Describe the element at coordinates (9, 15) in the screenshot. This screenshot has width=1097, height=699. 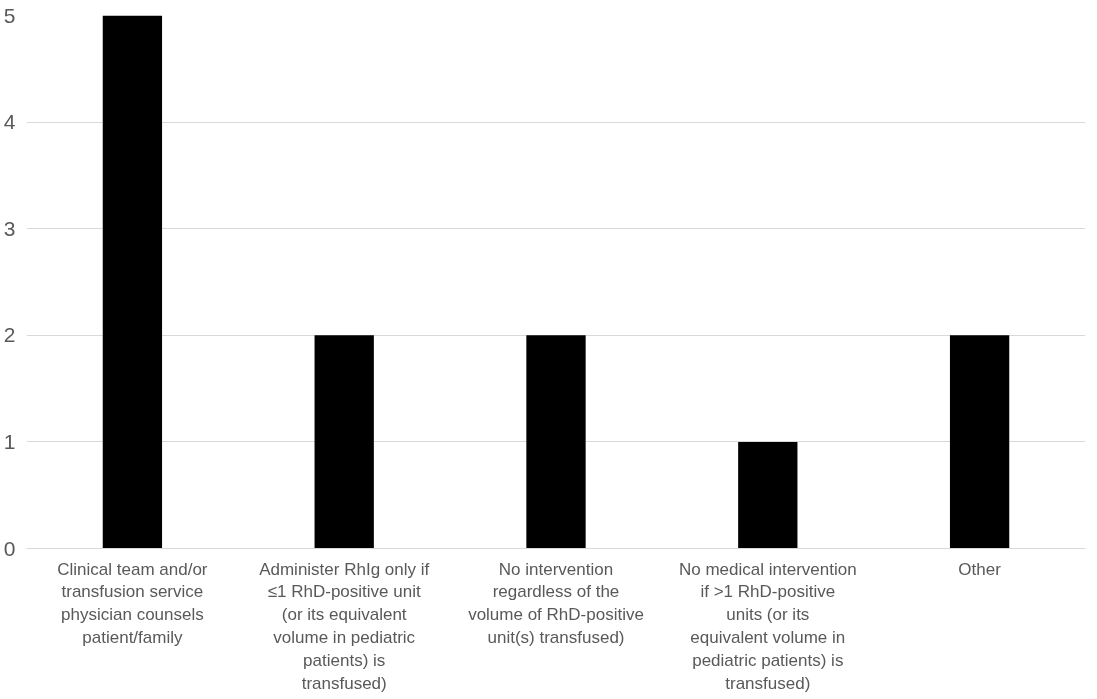
I see `y-tick-label: 5` at that location.